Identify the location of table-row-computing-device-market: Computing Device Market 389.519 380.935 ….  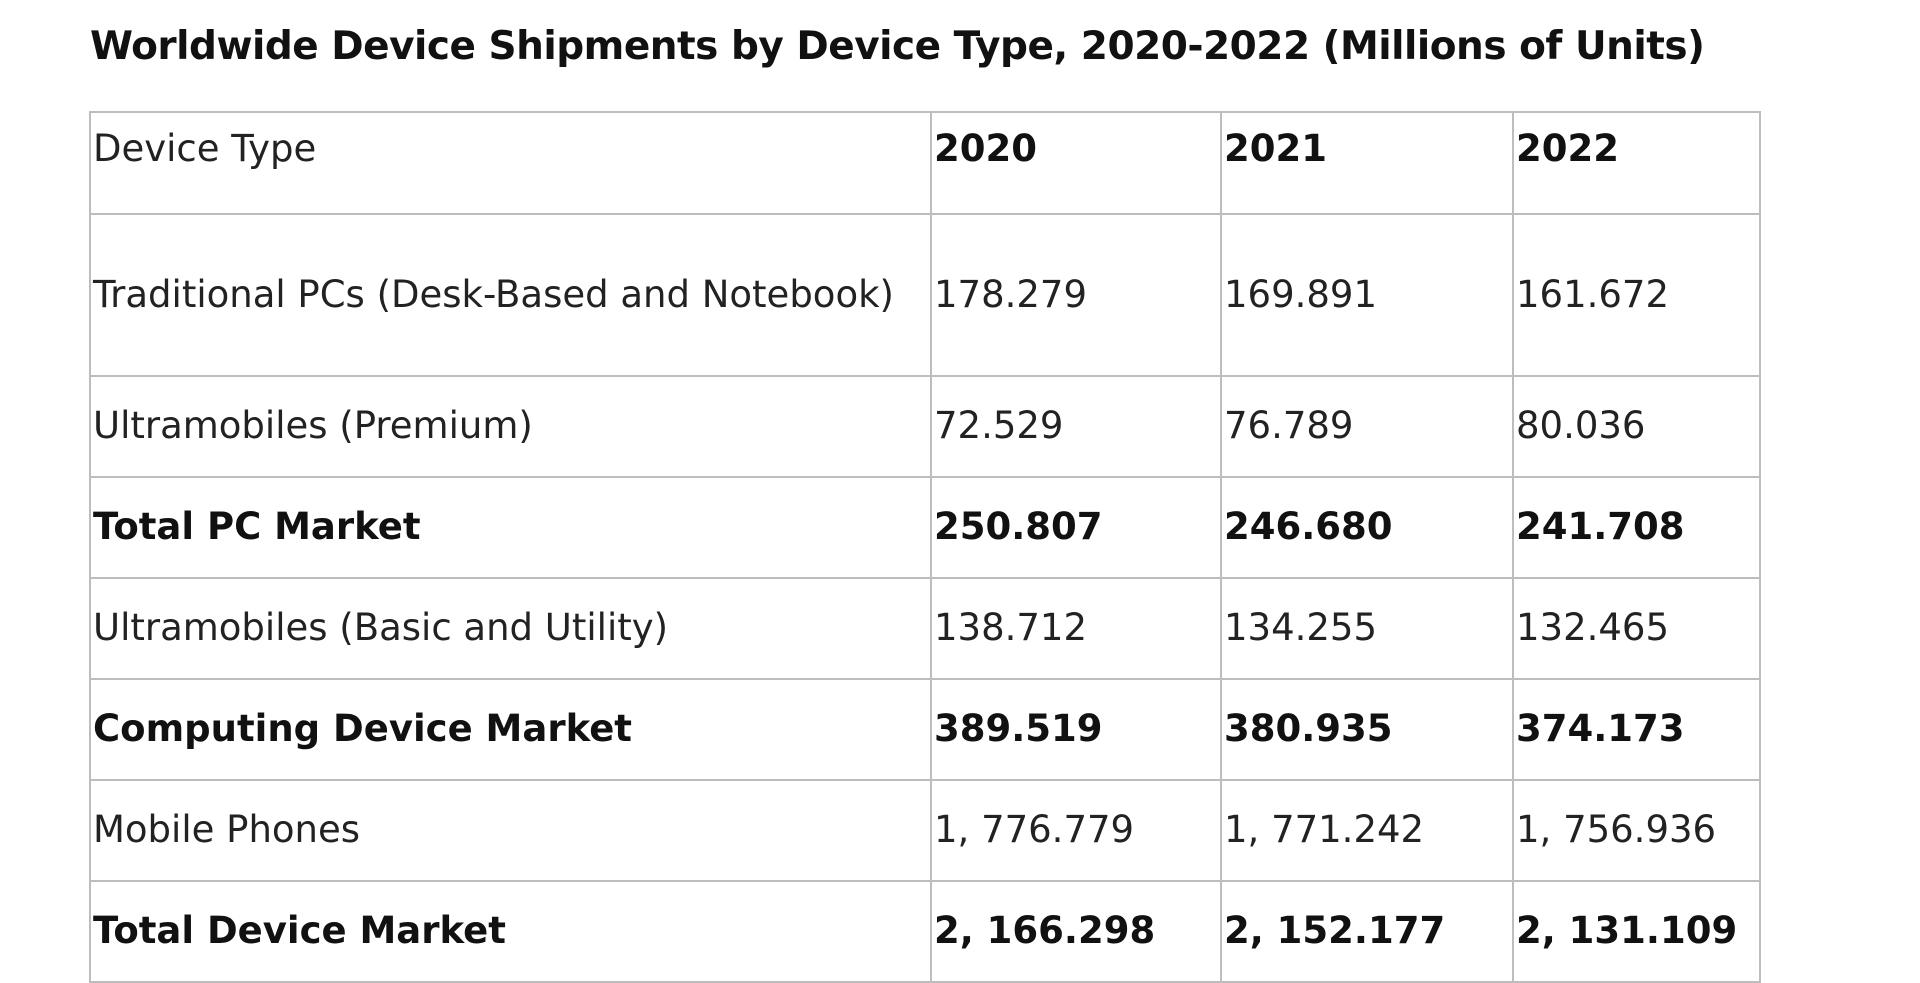
(925, 729).